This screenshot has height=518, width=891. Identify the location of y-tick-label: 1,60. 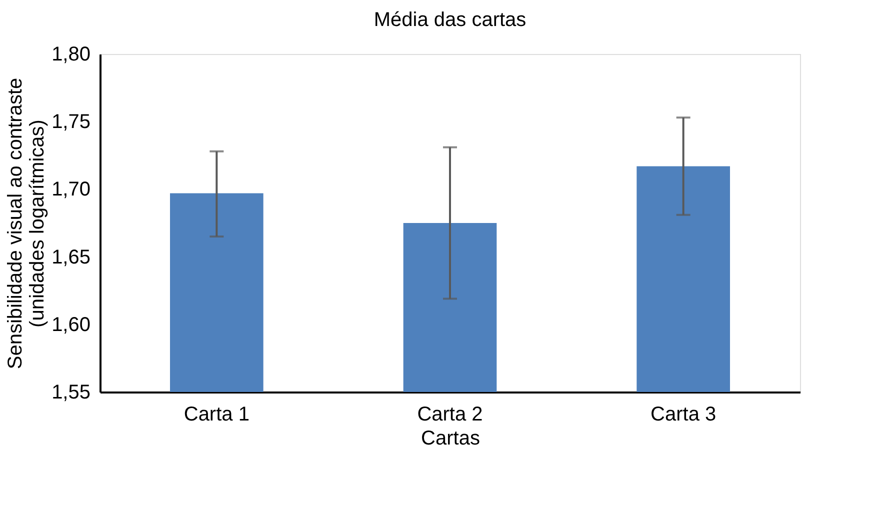
(71, 325).